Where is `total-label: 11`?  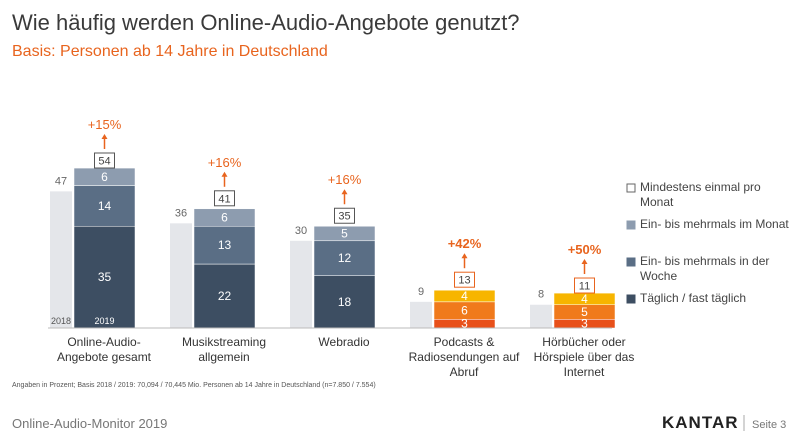
total-label: 11 is located at coordinates (584, 287).